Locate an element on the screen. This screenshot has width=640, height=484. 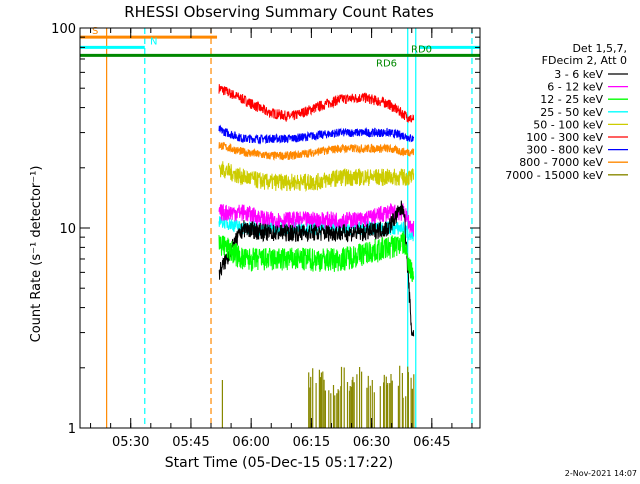
x-tick-label-3: 06:15 is located at coordinates (311, 442).